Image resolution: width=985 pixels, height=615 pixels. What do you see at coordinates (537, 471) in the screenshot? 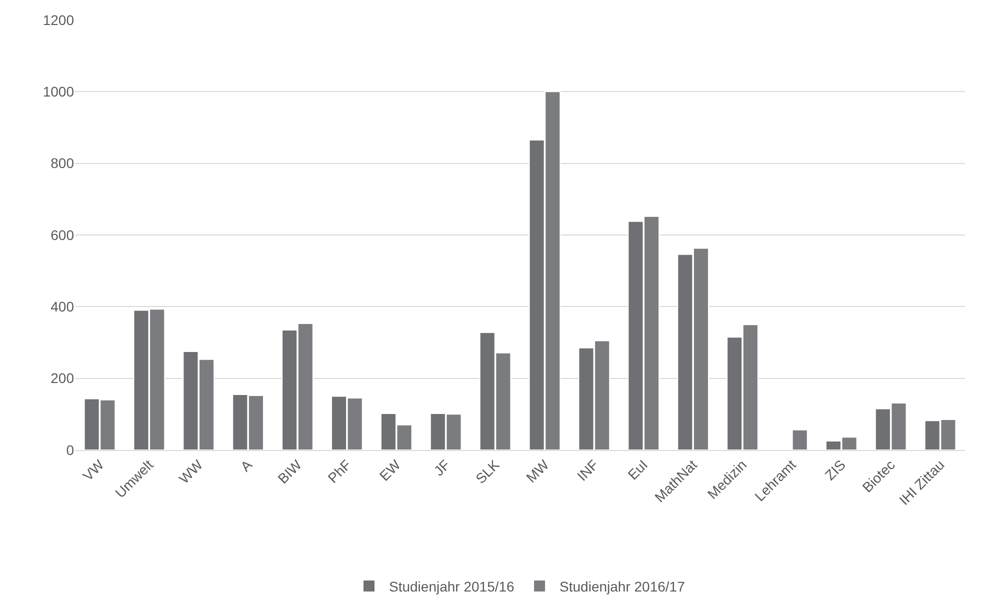
I see `x-tick-label: MW` at bounding box center [537, 471].